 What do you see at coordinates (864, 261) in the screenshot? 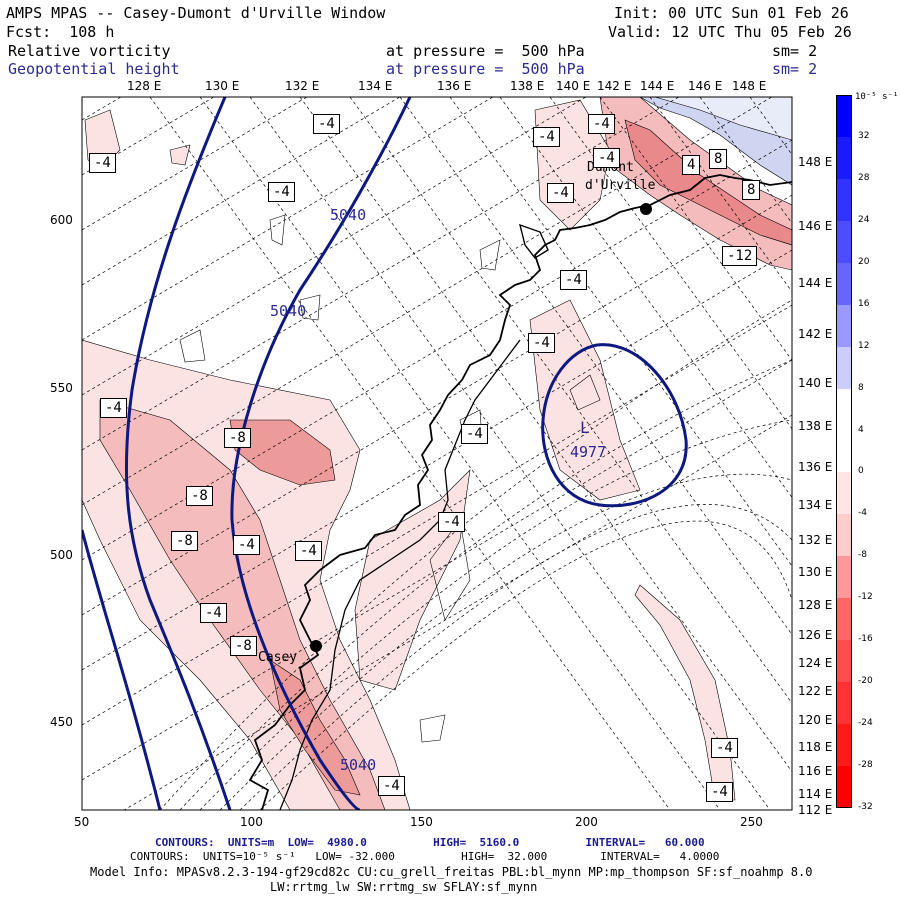
I see `colorbar-label: 20` at bounding box center [864, 261].